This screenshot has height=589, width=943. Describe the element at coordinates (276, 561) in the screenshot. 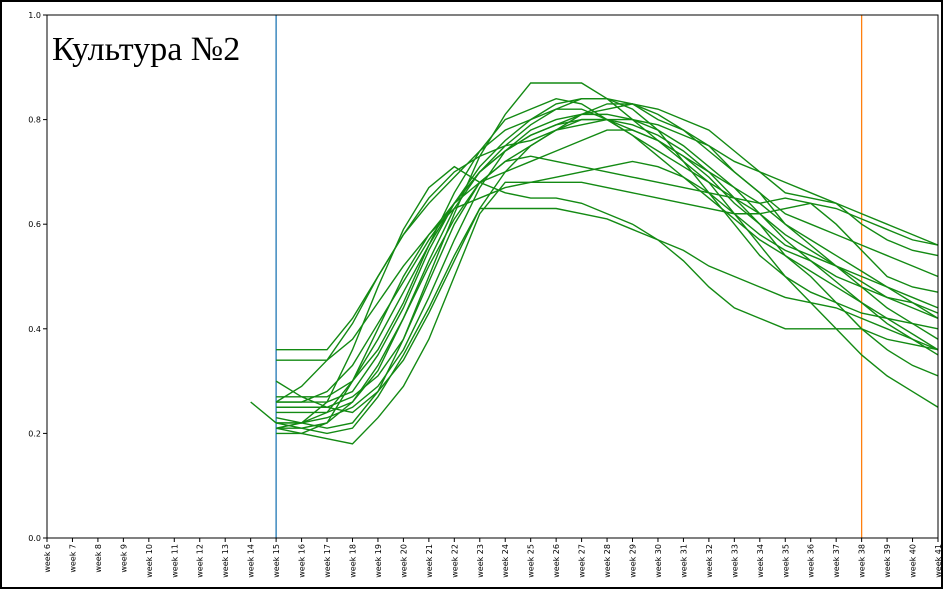

I see `x-tick-label: week 15` at that location.